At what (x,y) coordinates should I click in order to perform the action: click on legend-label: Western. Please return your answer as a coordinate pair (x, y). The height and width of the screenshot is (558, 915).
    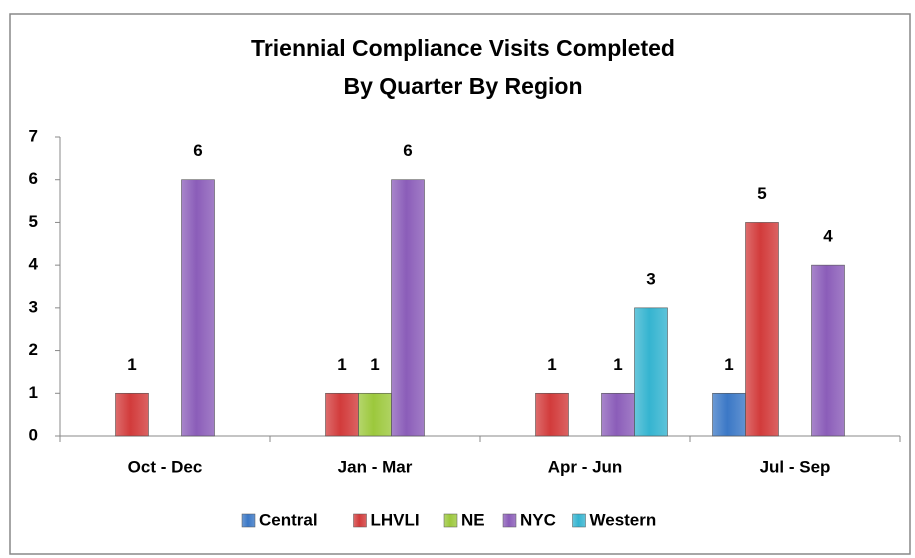
    Looking at the image, I should click on (623, 519).